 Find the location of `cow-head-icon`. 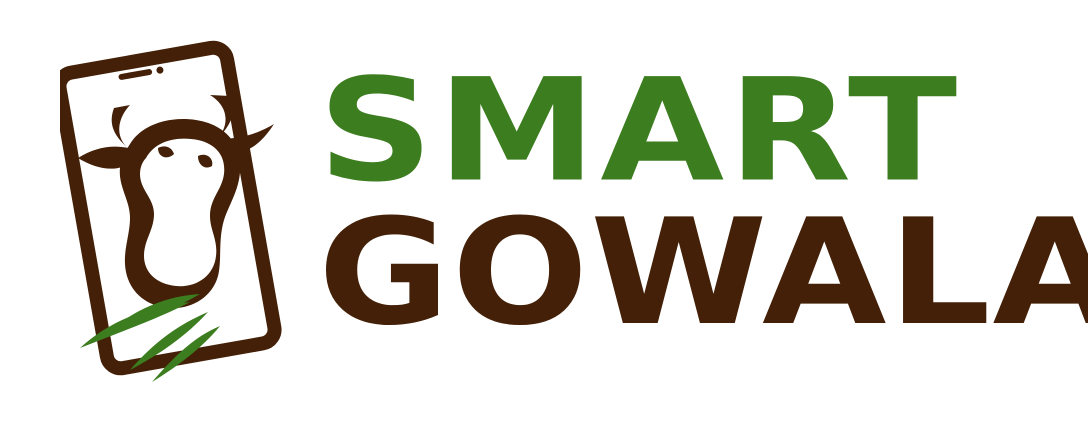

cow-head-icon is located at coordinates (176, 202).